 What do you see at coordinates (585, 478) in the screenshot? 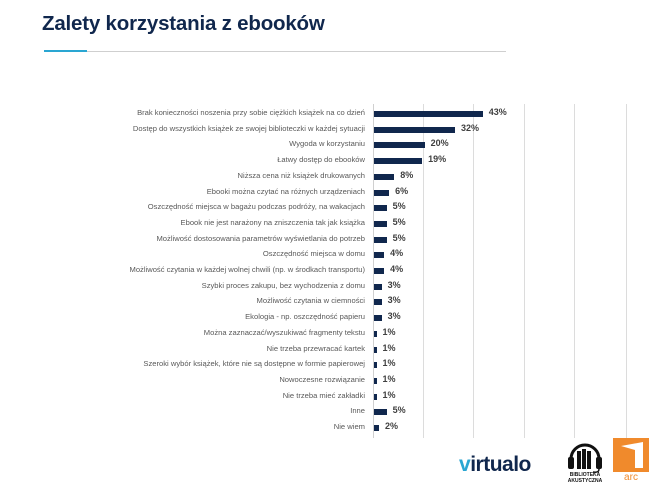
I see `biblioteka-akustyczna-logo: BIBLIOTEKA AKUSTYCZNA` at bounding box center [585, 478].